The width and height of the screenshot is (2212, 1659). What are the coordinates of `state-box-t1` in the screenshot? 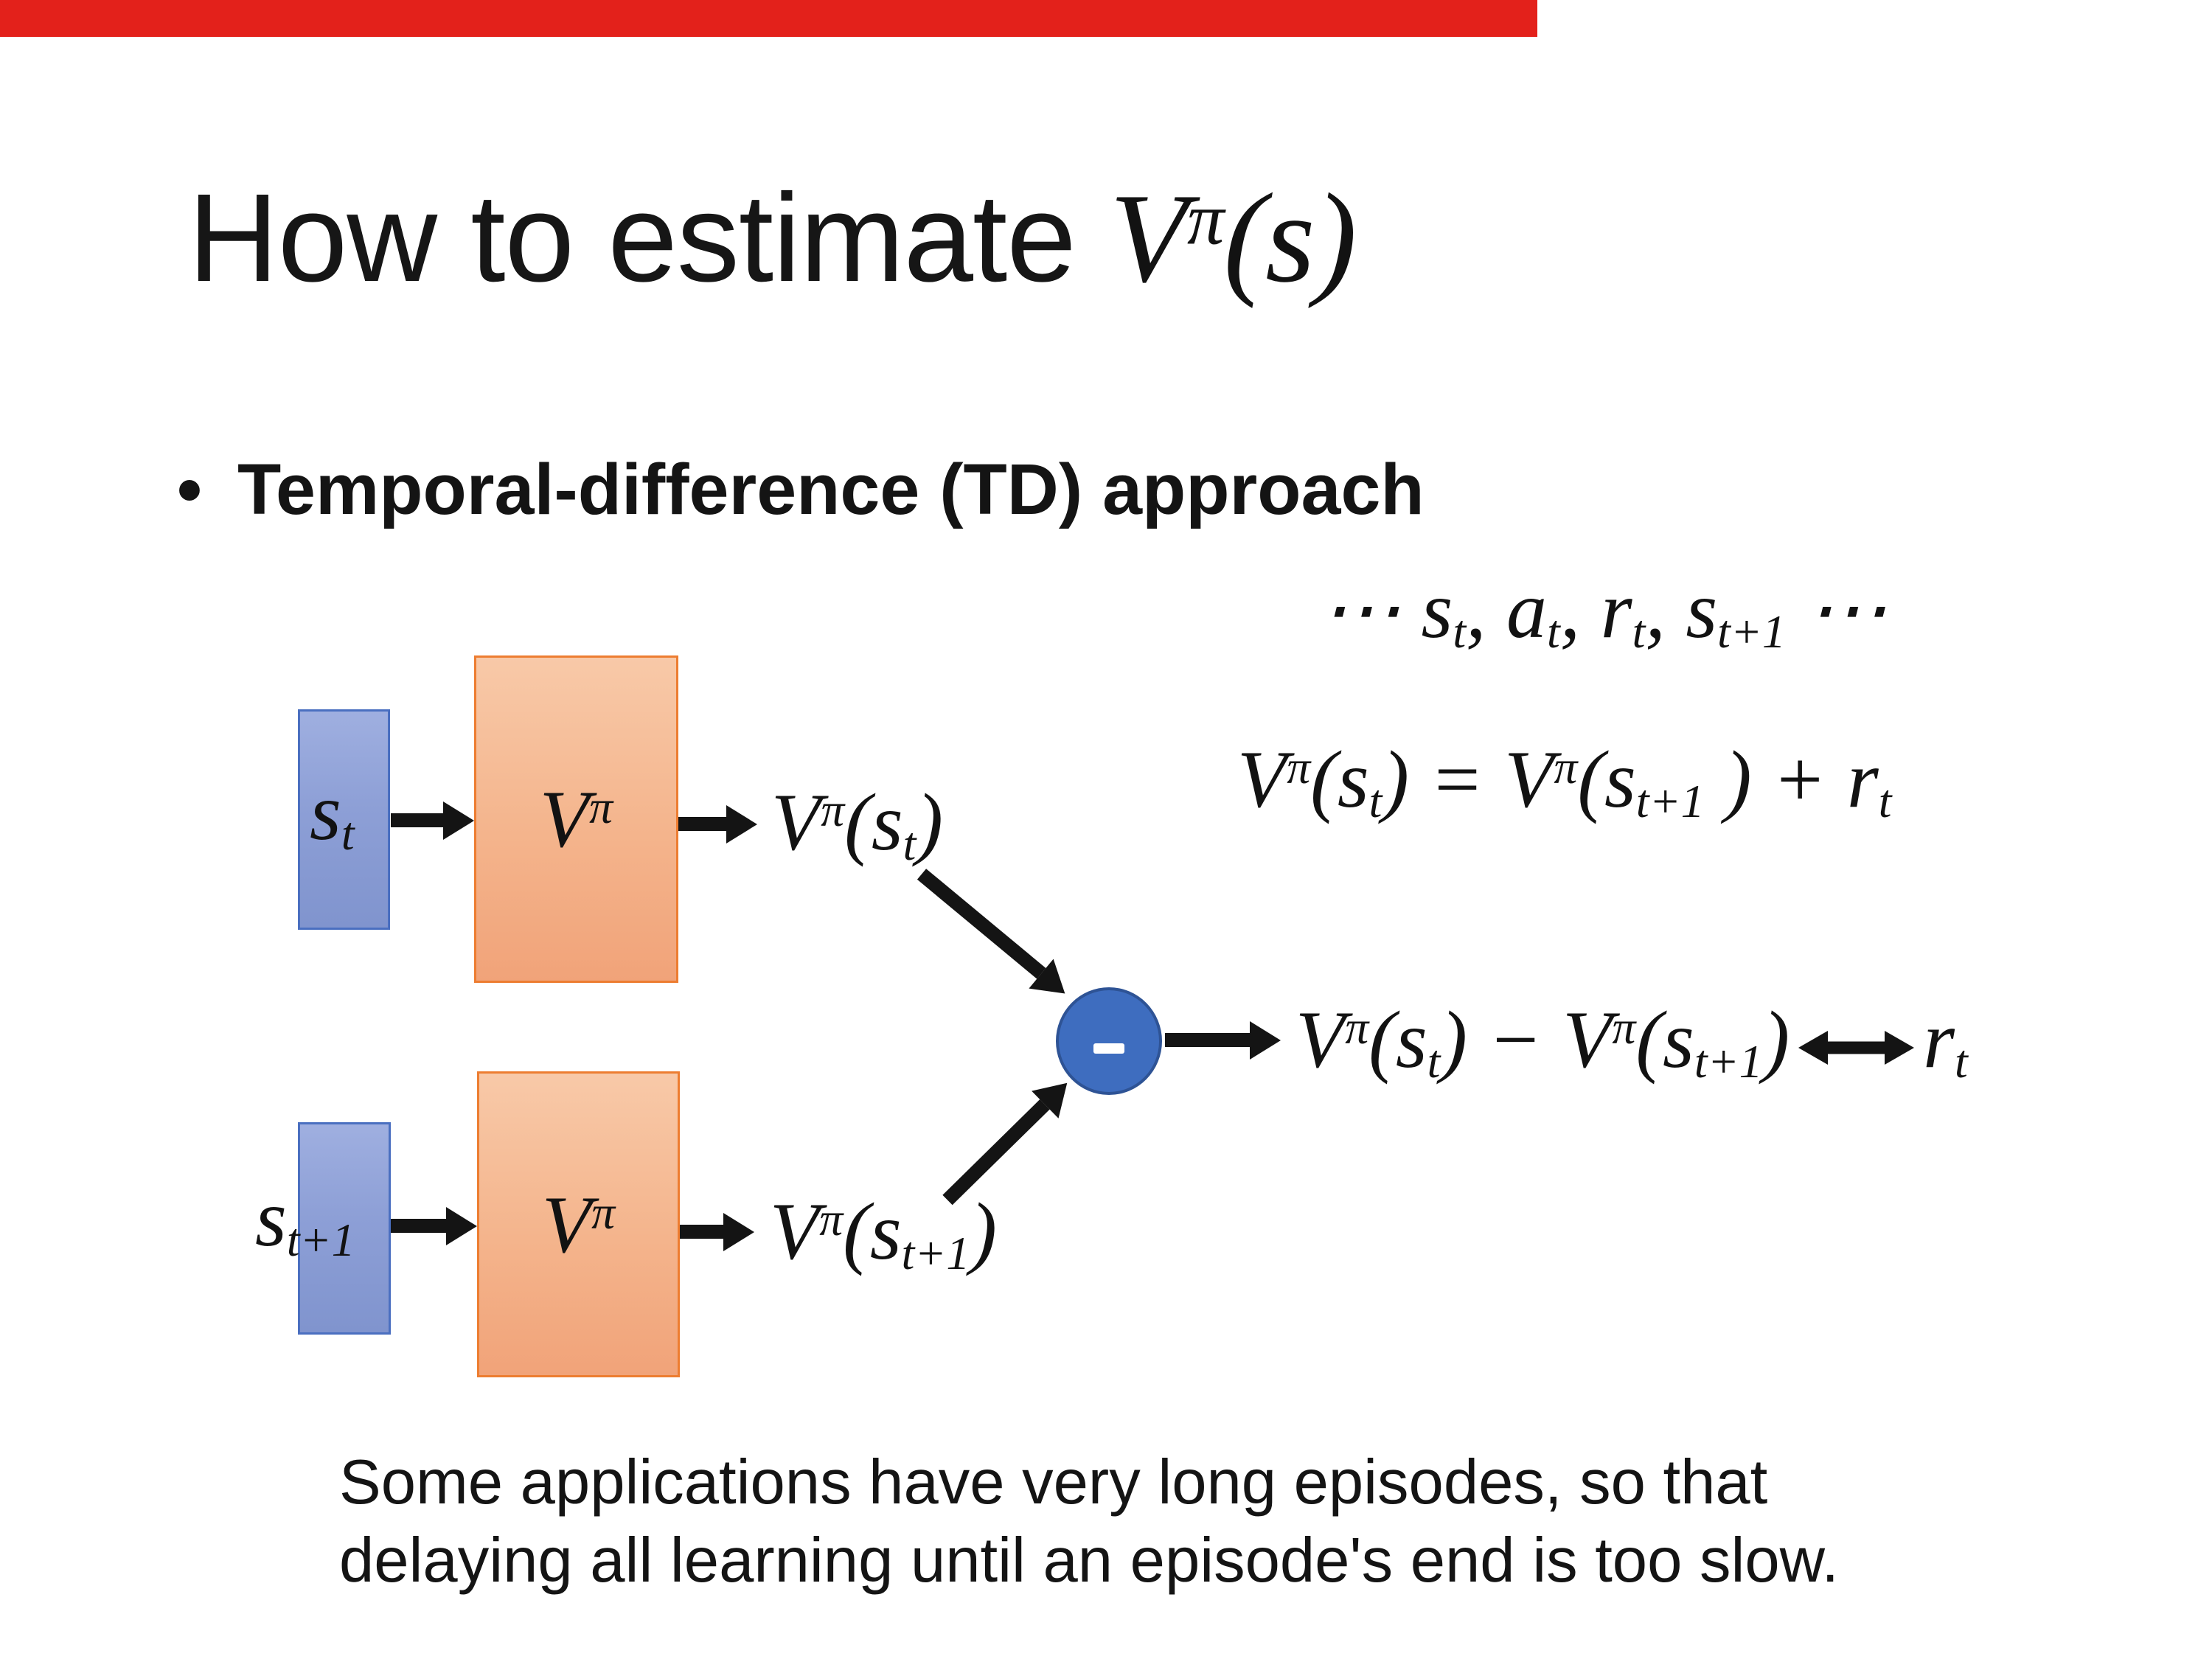 It's located at (344, 1228).